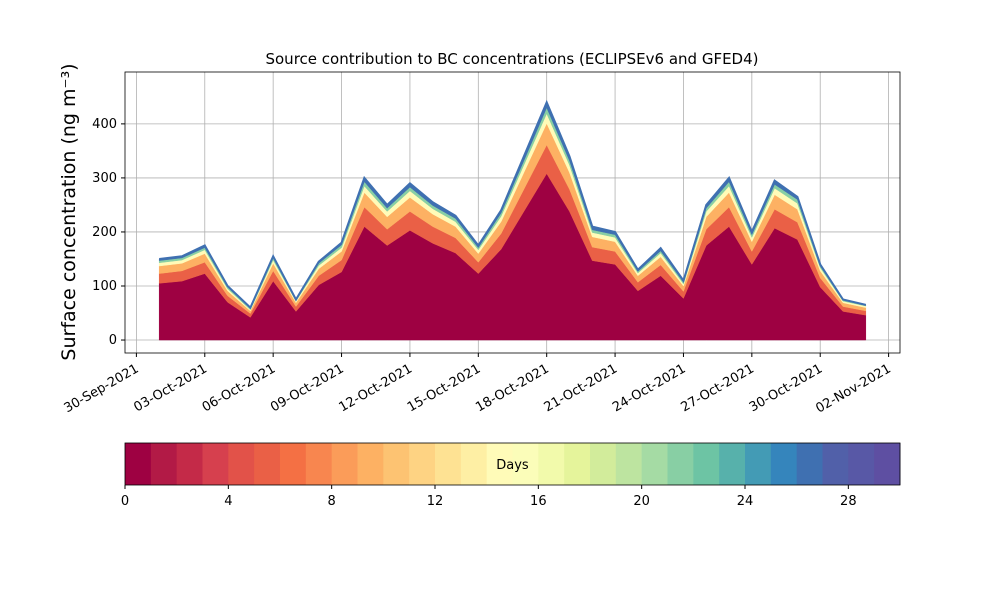  I want to click on y-tick-label: 200, so click(104, 232).